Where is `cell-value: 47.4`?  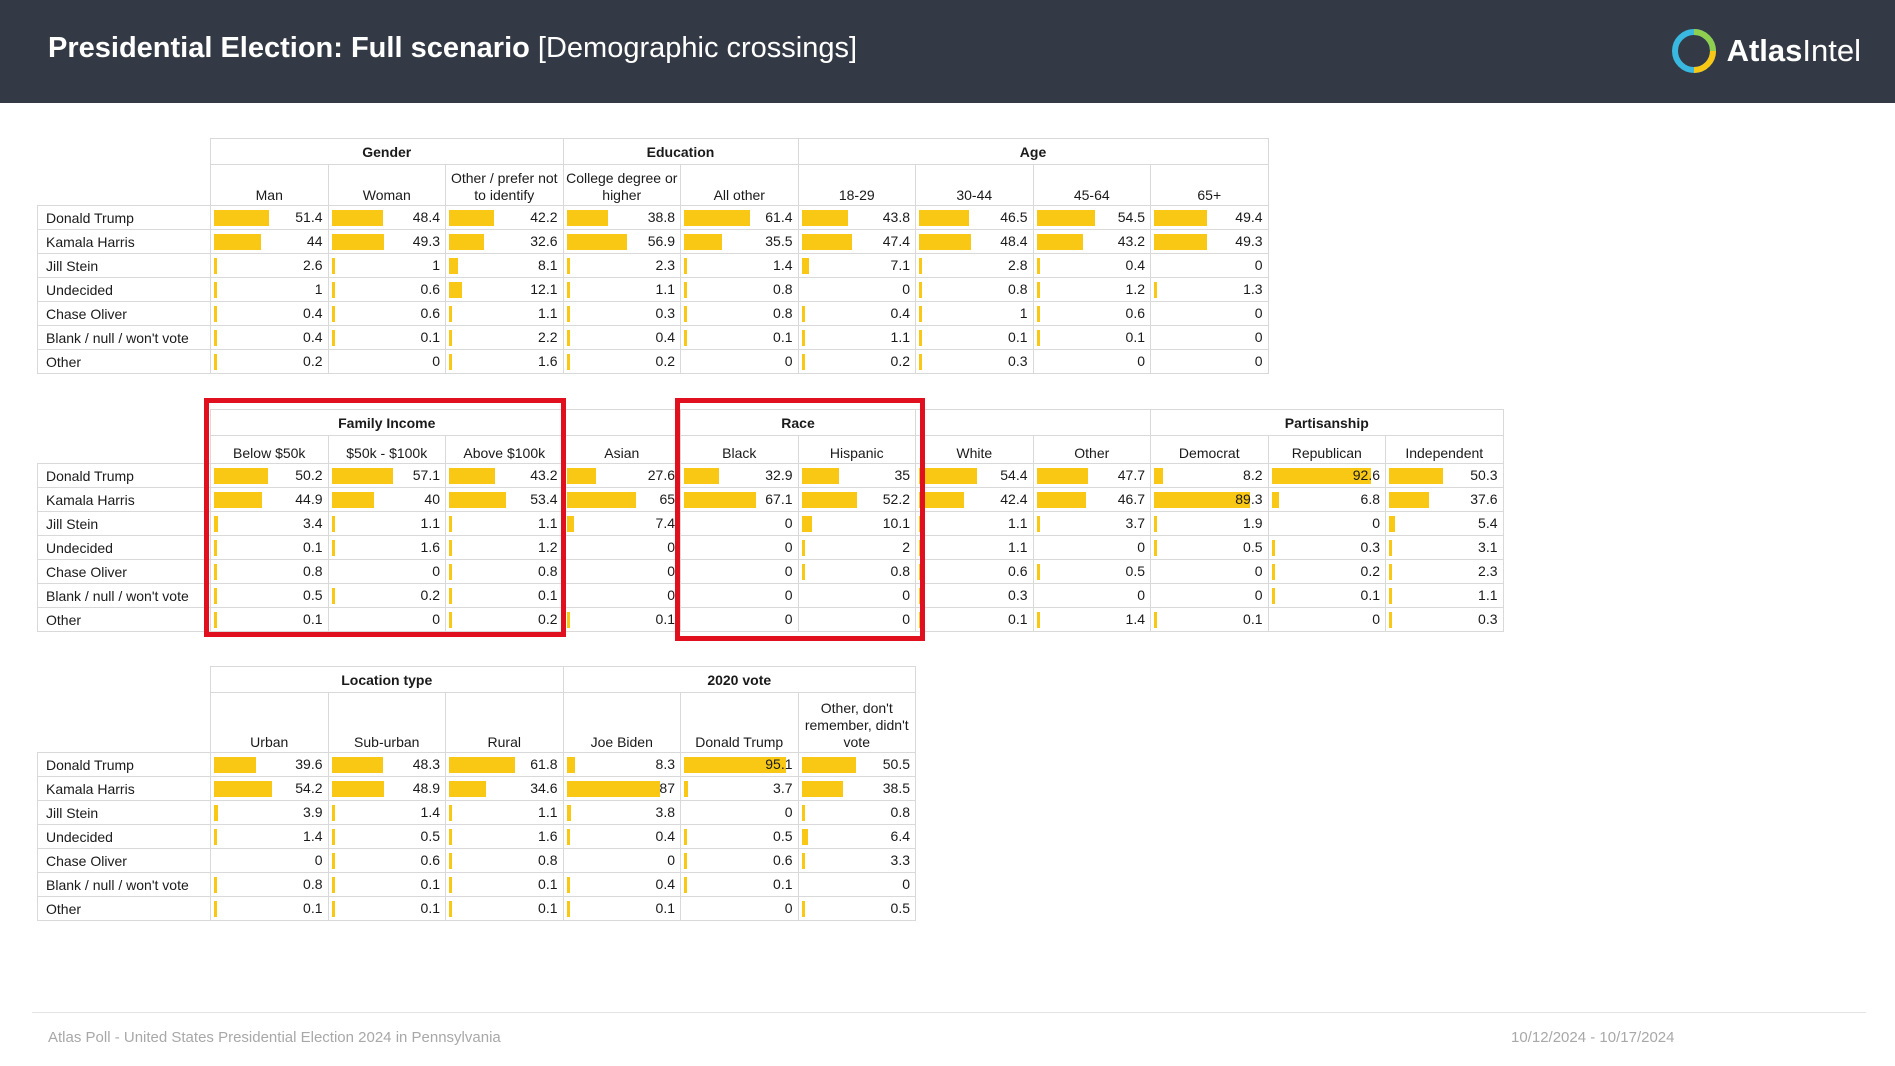 cell-value: 47.4 is located at coordinates (896, 241).